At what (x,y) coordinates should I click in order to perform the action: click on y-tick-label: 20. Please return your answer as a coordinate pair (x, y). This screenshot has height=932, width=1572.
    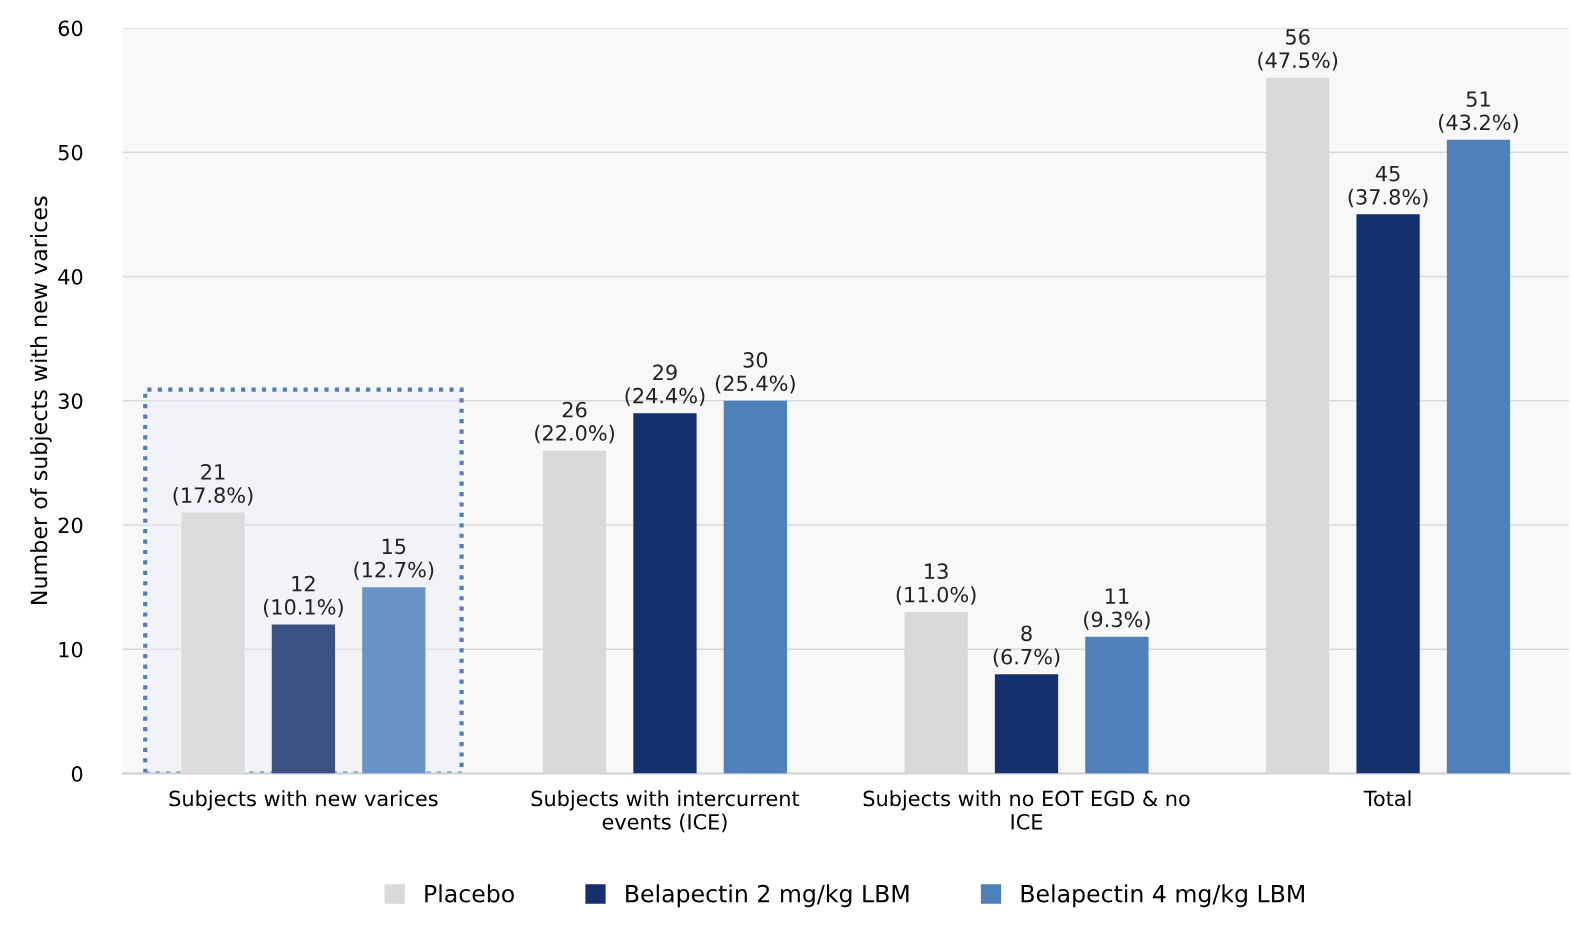
    Looking at the image, I should click on (70, 525).